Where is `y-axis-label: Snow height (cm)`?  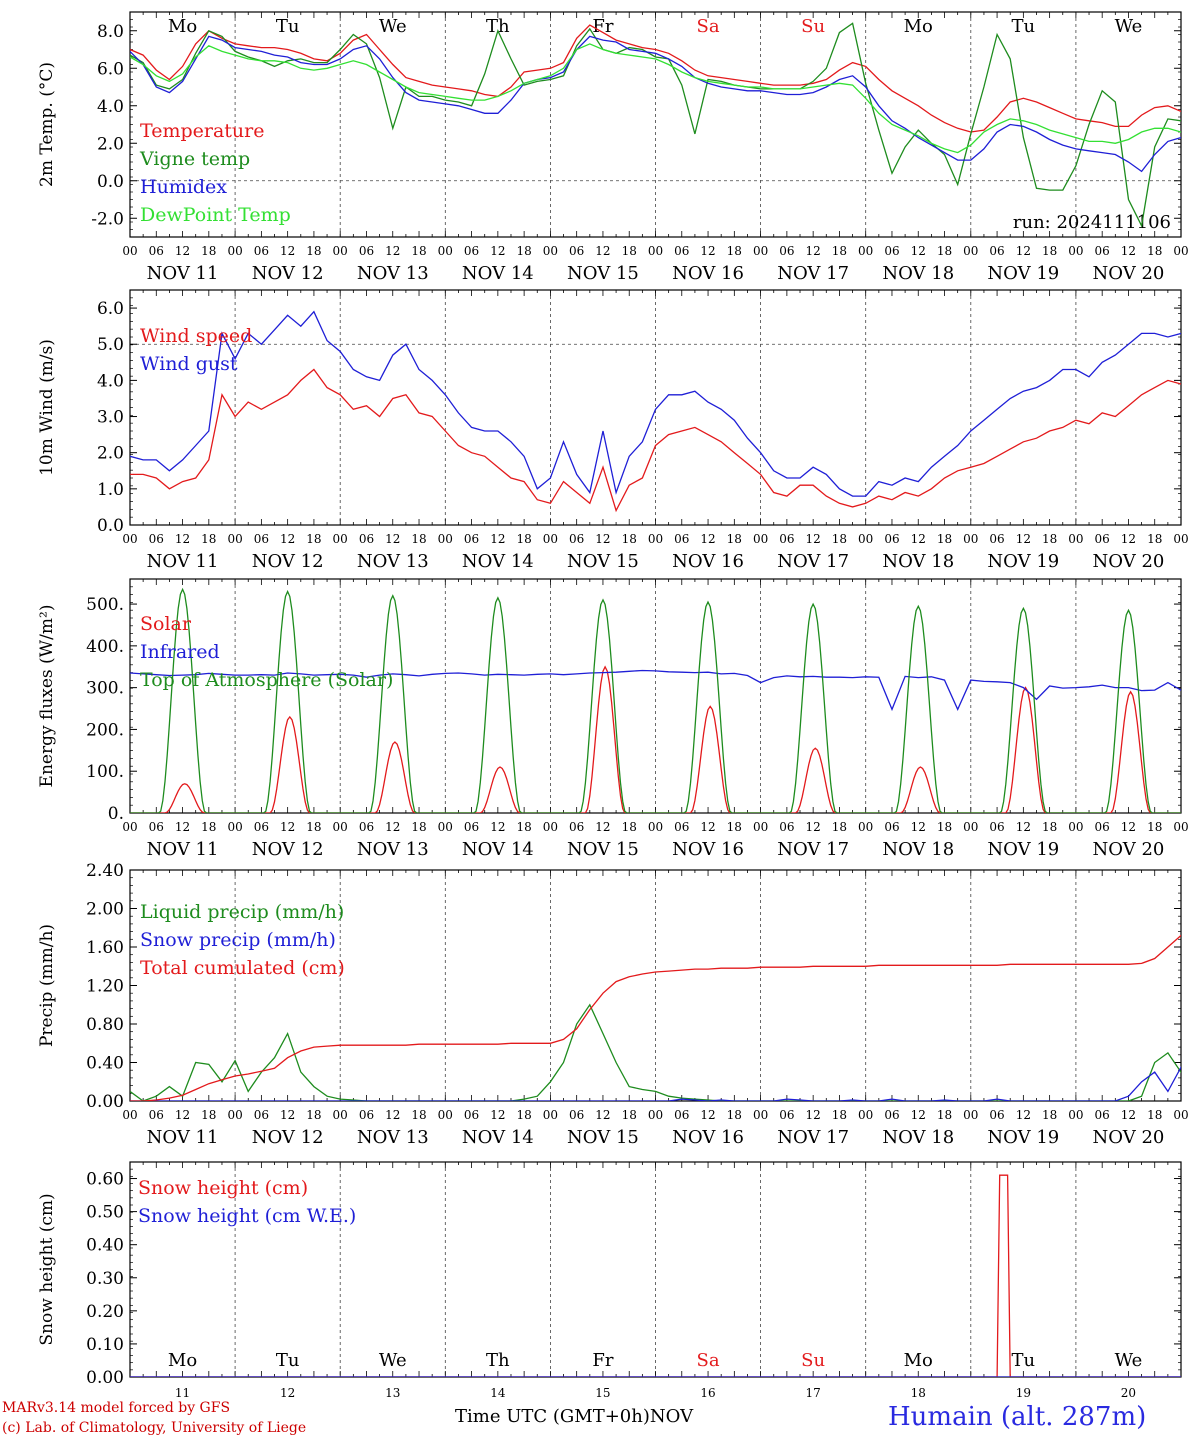 y-axis-label: Snow height (cm) is located at coordinates (47, 1269).